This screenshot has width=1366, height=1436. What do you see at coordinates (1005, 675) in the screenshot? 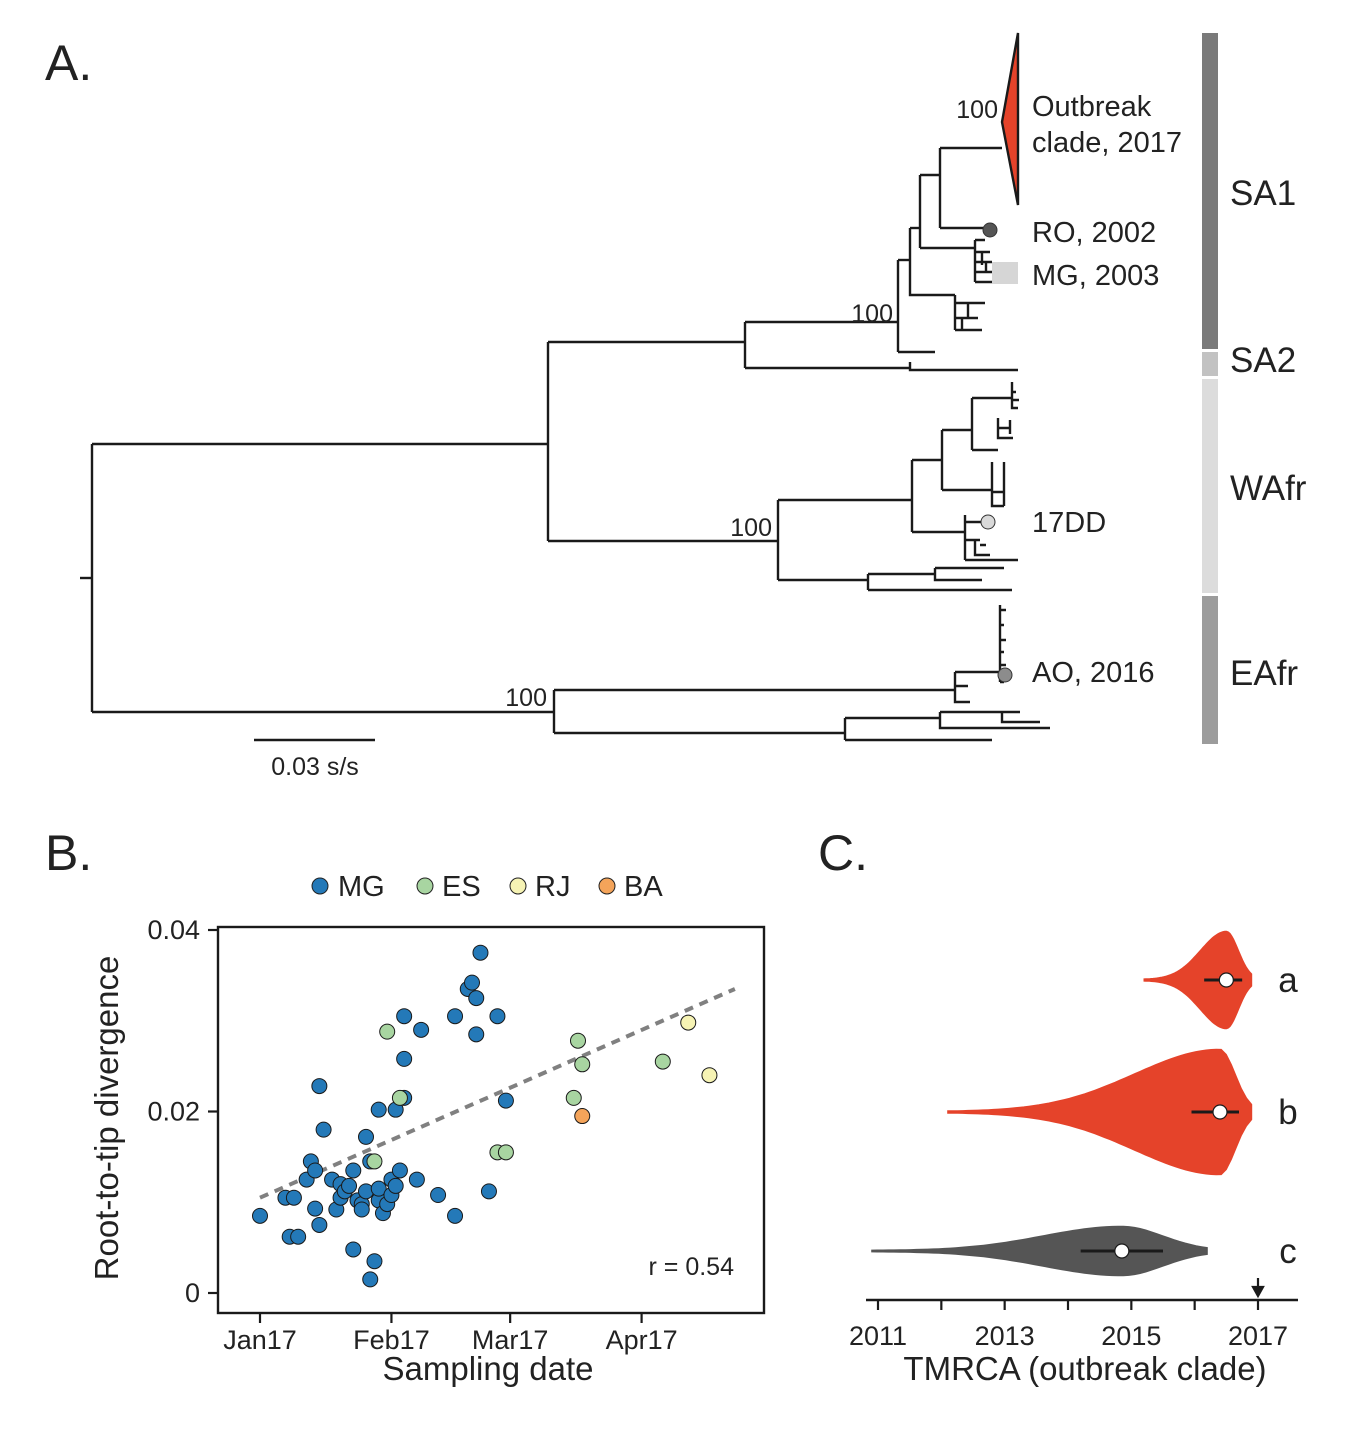
I see `tip-marker-ao-2016` at bounding box center [1005, 675].